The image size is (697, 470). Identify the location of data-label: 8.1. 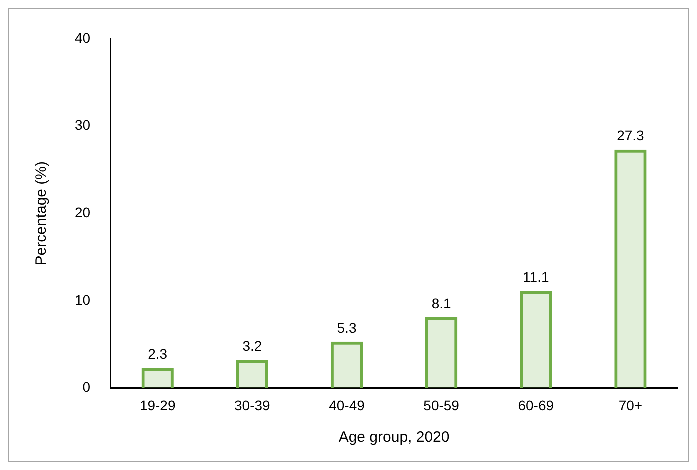
(442, 303).